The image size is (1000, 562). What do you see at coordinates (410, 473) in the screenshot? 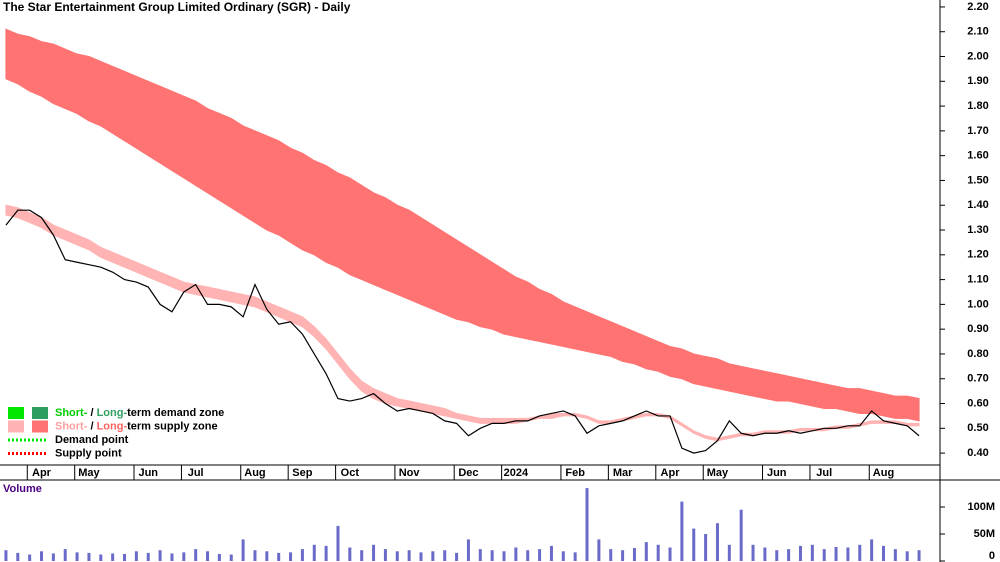
I see `x-tick-label: Nov` at bounding box center [410, 473].